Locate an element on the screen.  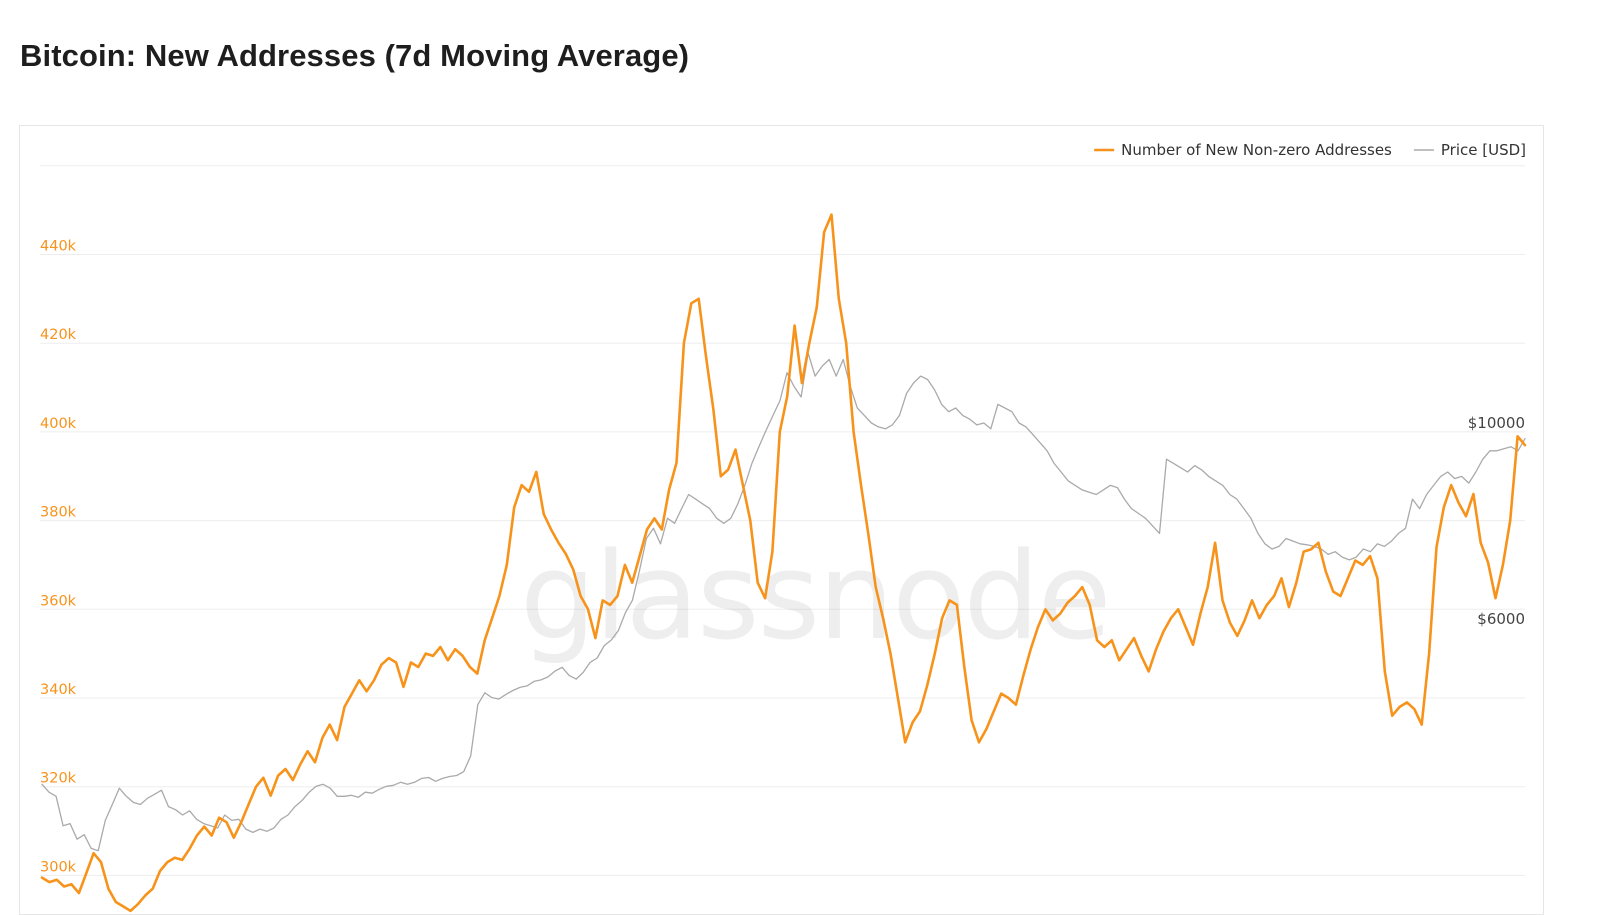
y-tick-label: 320k is located at coordinates (58, 779).